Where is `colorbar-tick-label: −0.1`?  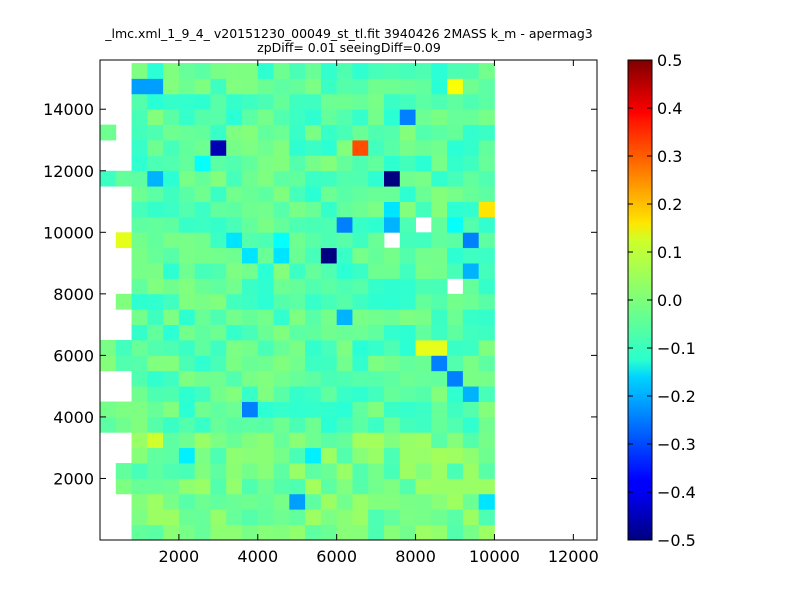 colorbar-tick-label: −0.1 is located at coordinates (676, 348).